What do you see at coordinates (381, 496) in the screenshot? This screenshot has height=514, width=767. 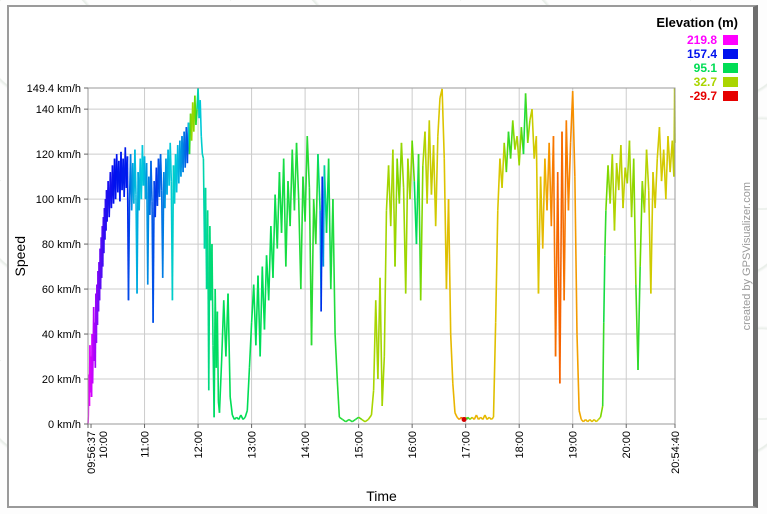 I see `x-axis-title: Time` at bounding box center [381, 496].